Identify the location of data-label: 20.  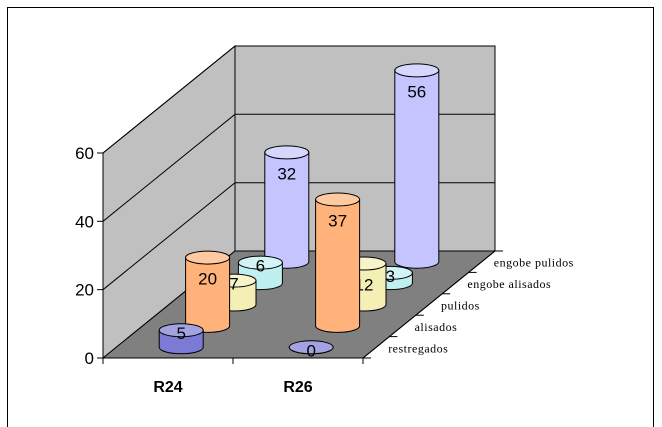
(207, 279).